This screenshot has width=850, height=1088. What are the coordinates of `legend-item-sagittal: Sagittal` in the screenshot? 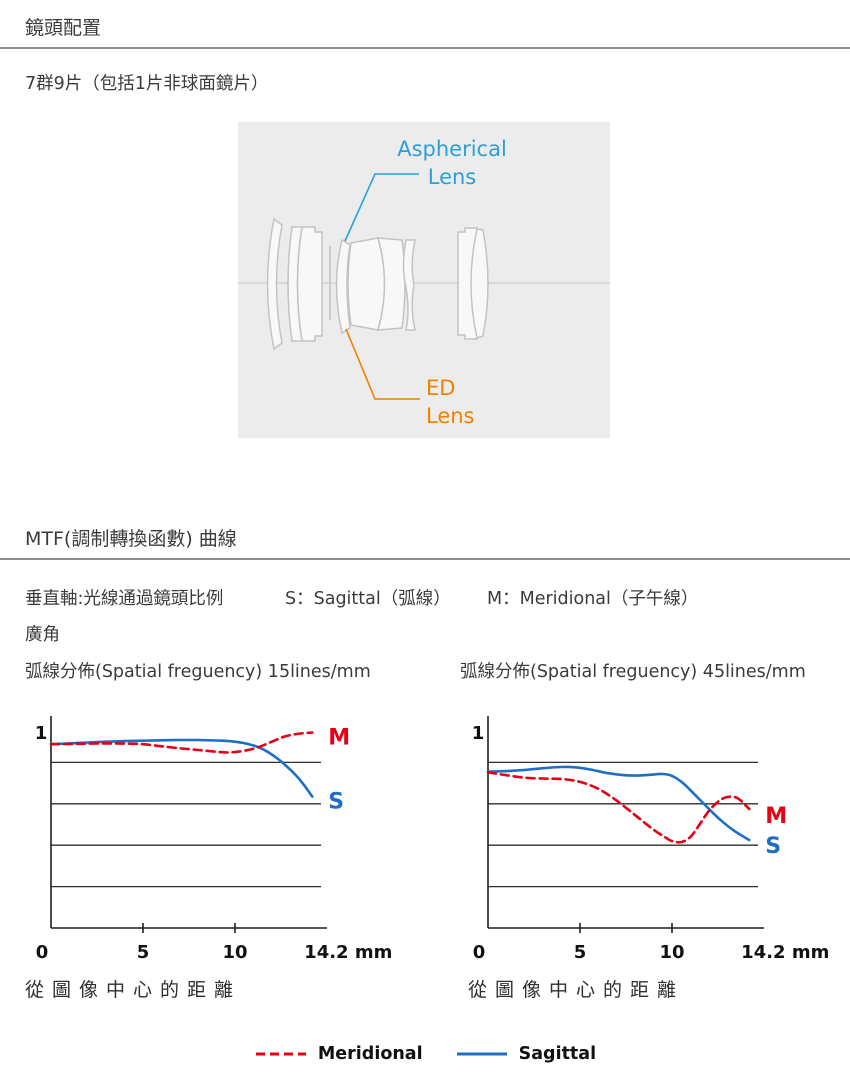 It's located at (525, 1054).